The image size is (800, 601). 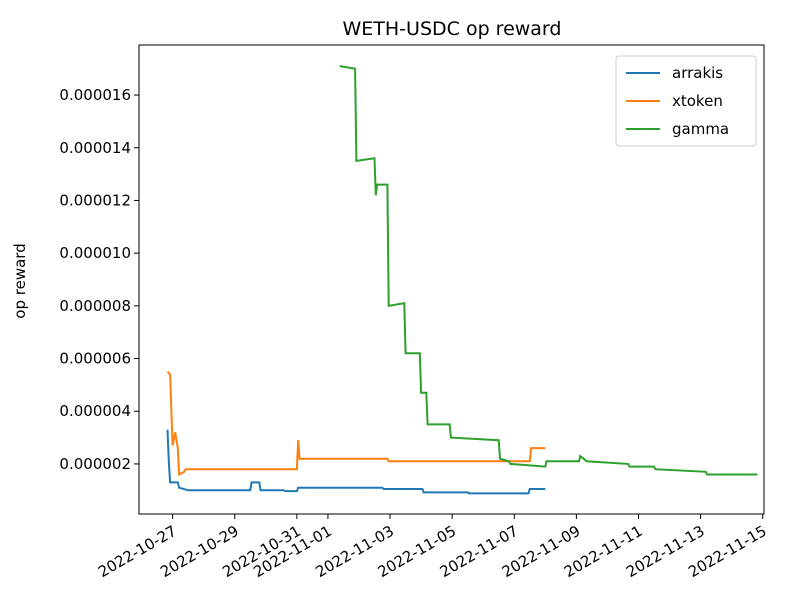 What do you see at coordinates (697, 101) in the screenshot?
I see `legend-label-xtoken: xtoken` at bounding box center [697, 101].